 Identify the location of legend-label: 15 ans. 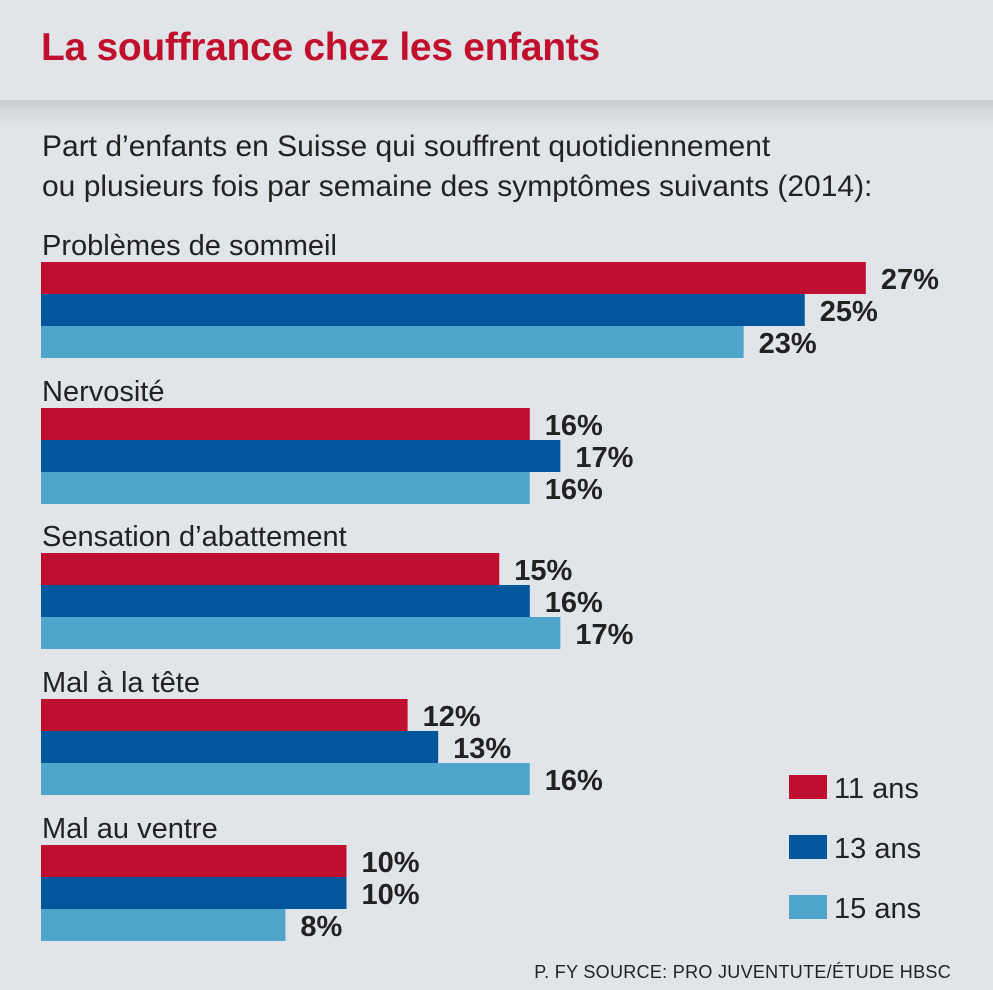
(877, 909).